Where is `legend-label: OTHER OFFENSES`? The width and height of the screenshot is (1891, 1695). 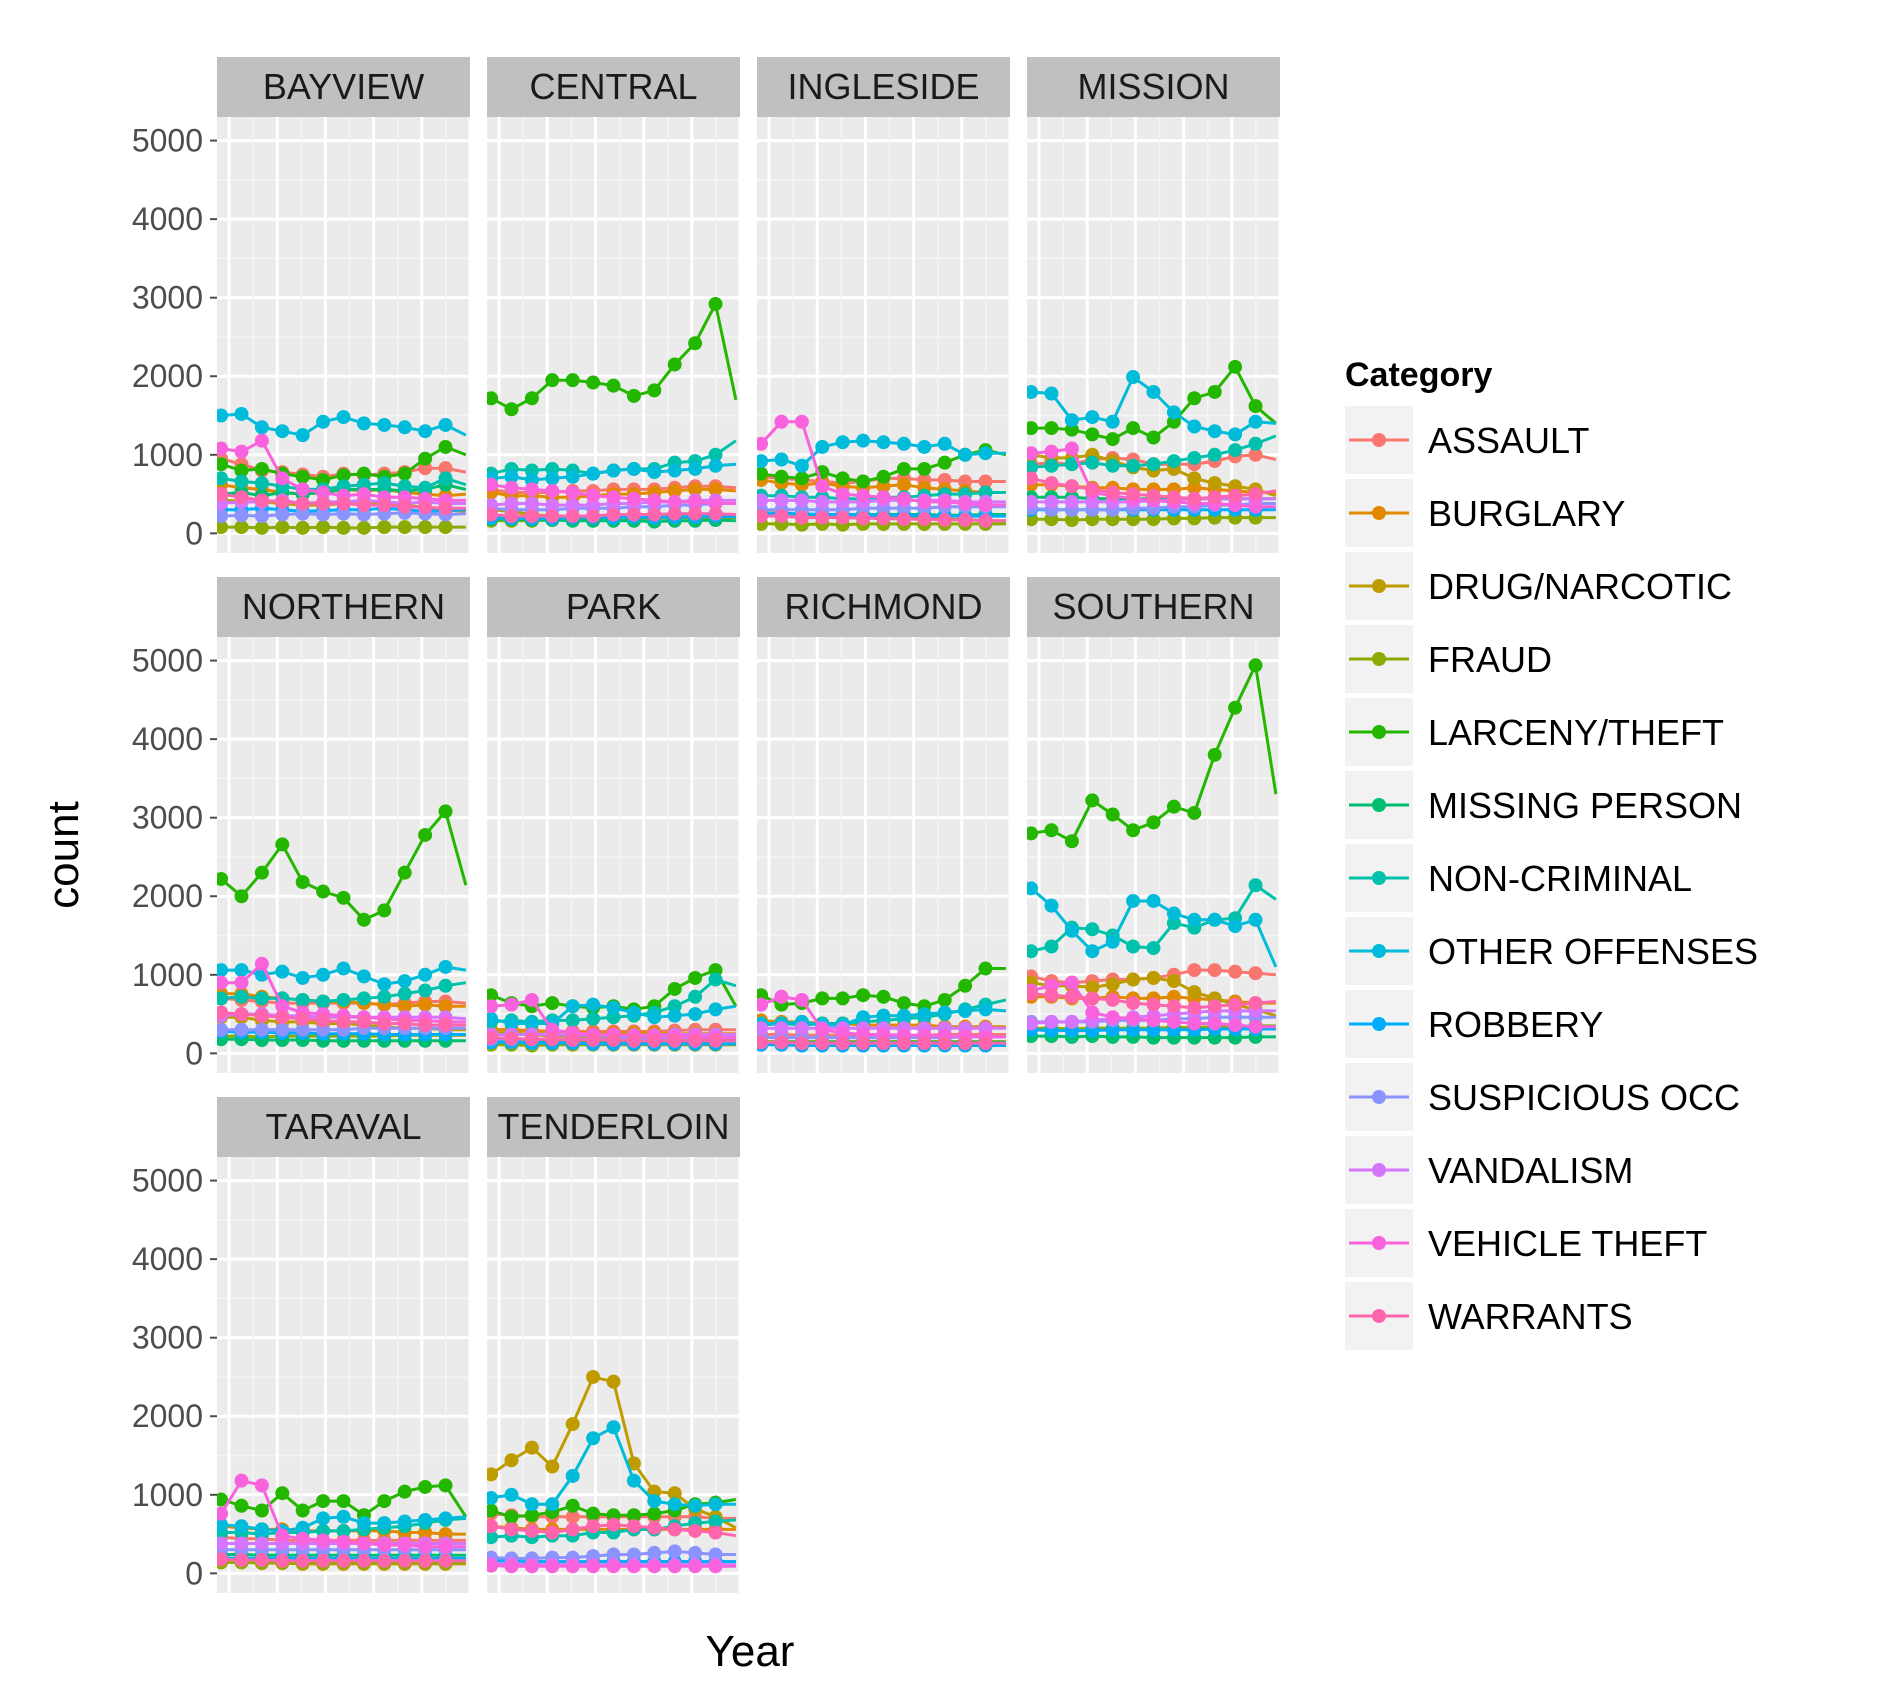 legend-label: OTHER OFFENSES is located at coordinates (1593, 951).